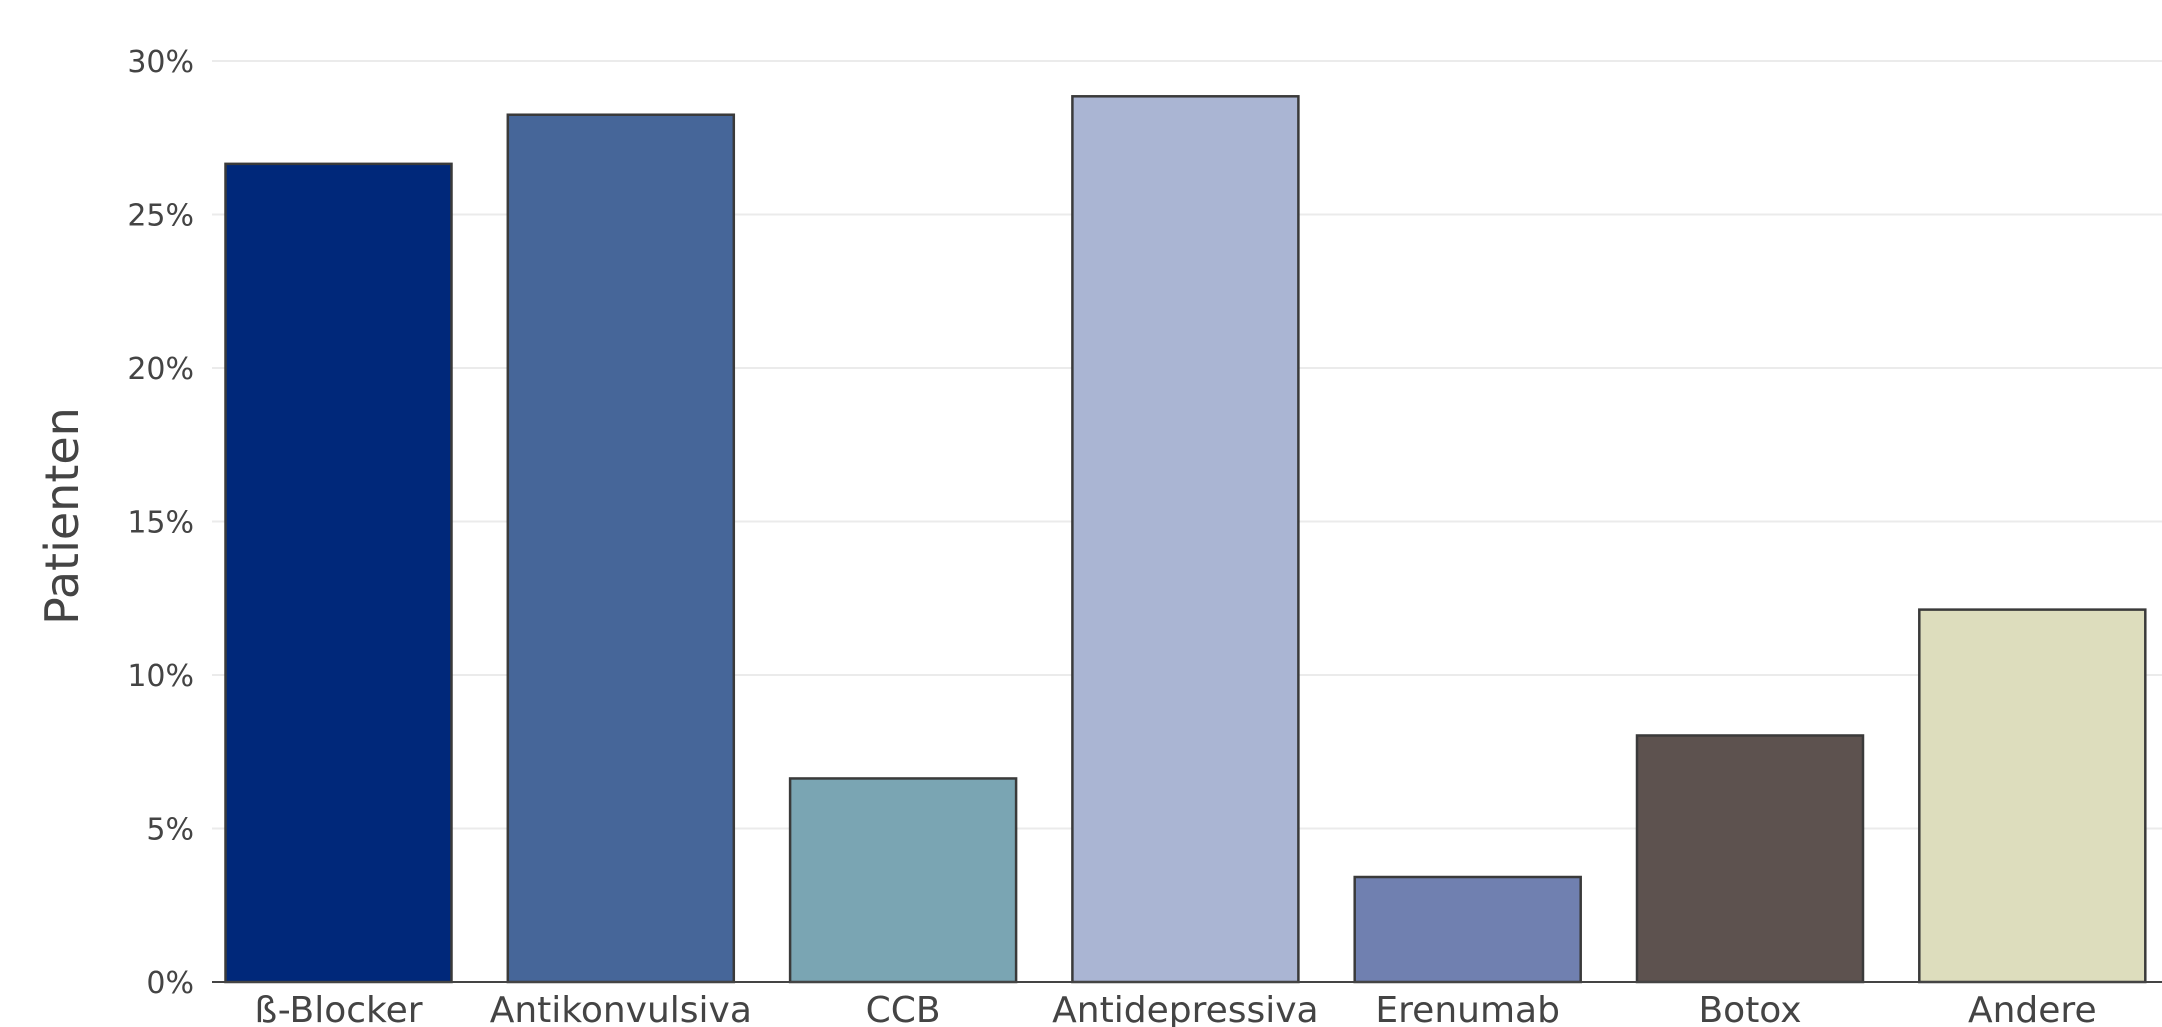  What do you see at coordinates (2032, 1008) in the screenshot?
I see `x-tick-label: Andere` at bounding box center [2032, 1008].